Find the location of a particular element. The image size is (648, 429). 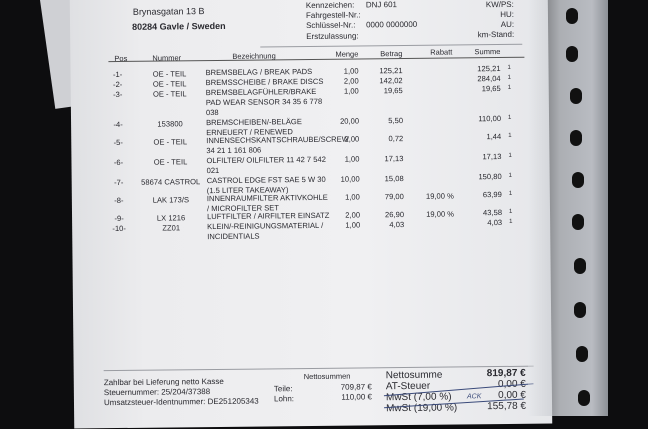

teile-label: Teile: is located at coordinates (283, 389).